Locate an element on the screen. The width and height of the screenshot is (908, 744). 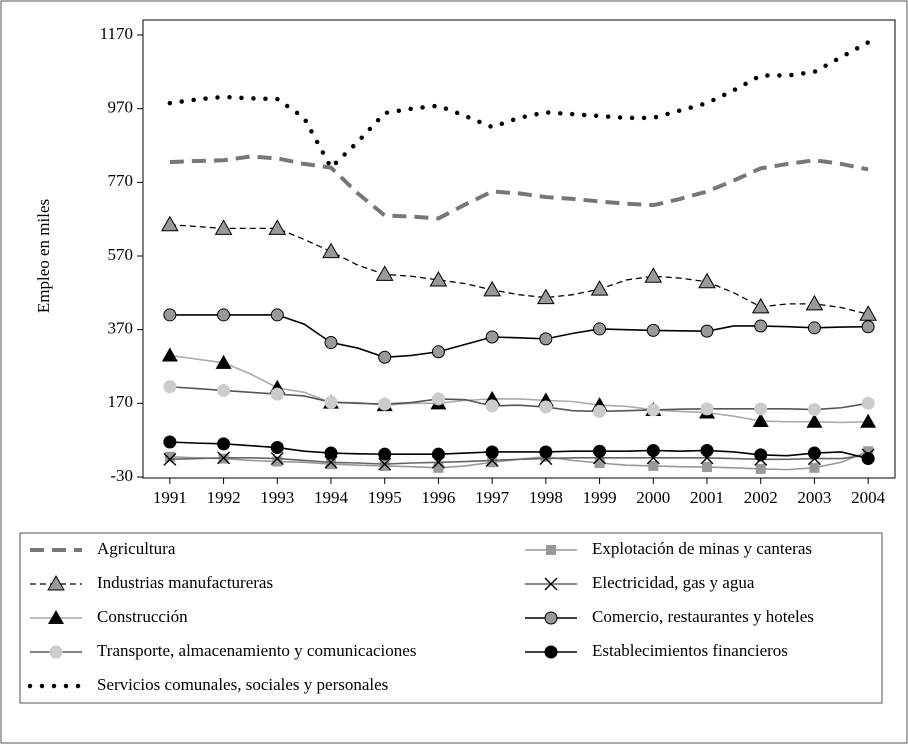
y-axis-label: Empleo en miles is located at coordinates (43, 256).